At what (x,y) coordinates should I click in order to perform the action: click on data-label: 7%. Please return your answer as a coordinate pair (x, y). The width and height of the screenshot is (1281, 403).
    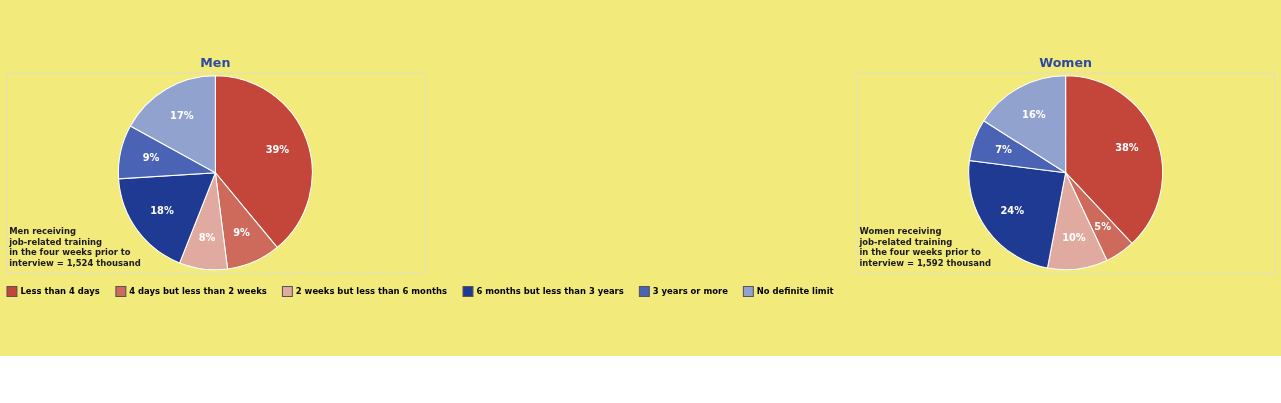
    Looking at the image, I should click on (1004, 150).